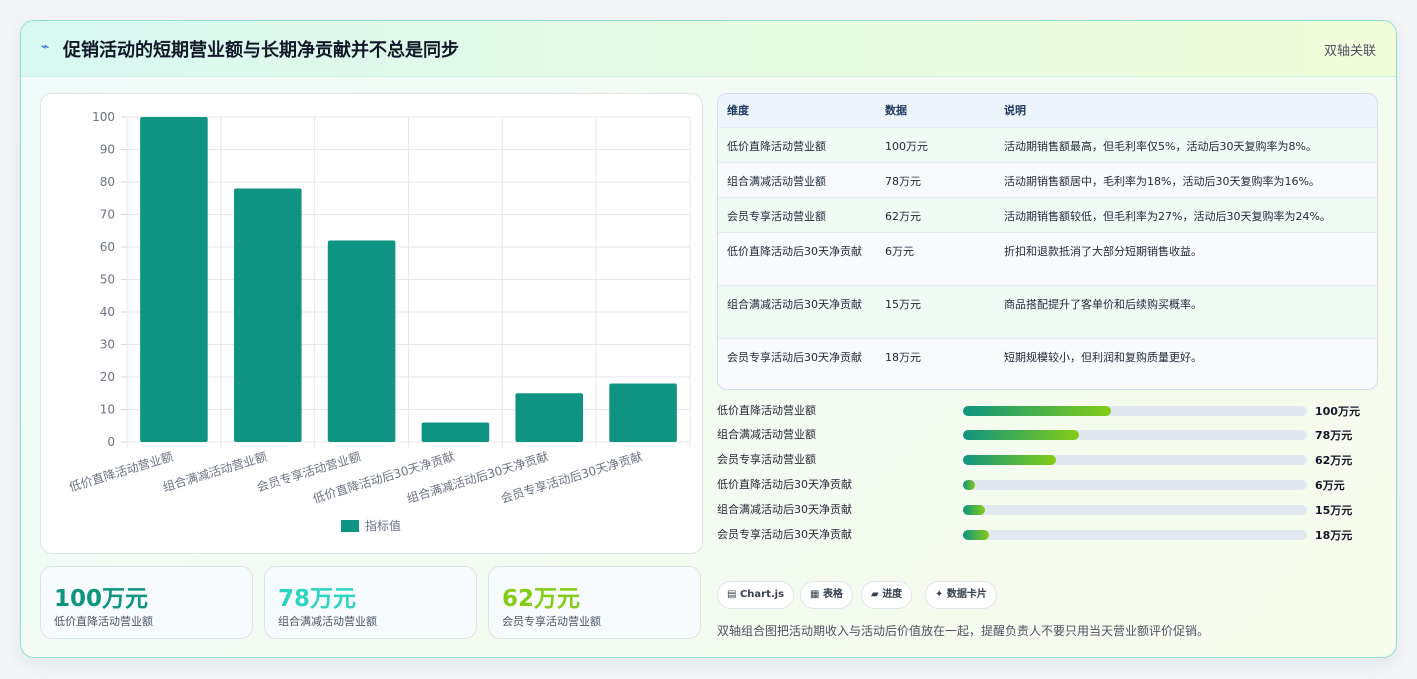 The height and width of the screenshot is (679, 1417). What do you see at coordinates (1015, 110) in the screenshot?
I see `column-header: 说明` at bounding box center [1015, 110].